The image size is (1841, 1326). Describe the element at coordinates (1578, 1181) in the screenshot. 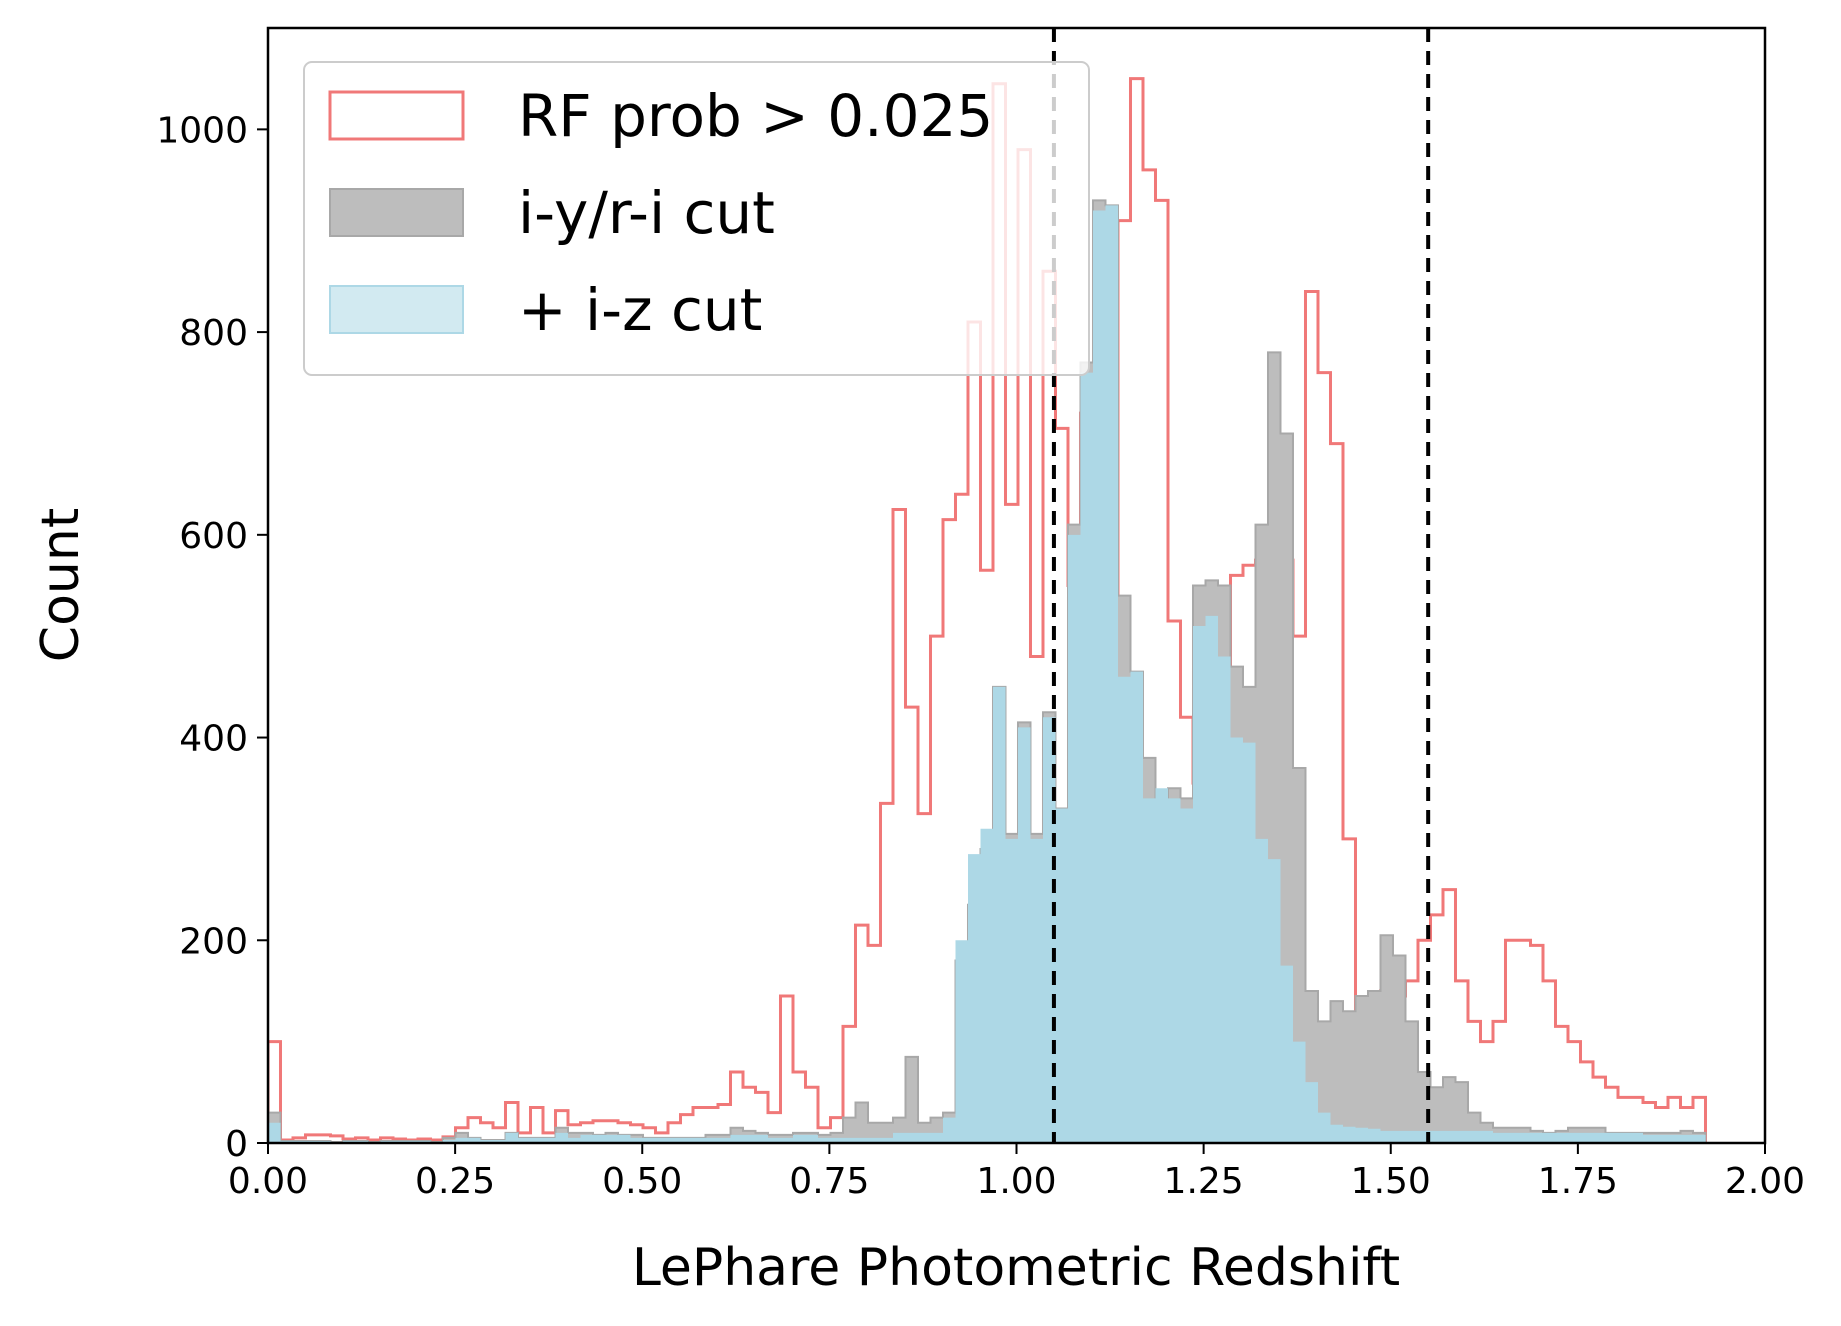

I see `x-tick-label: 1.75` at that location.